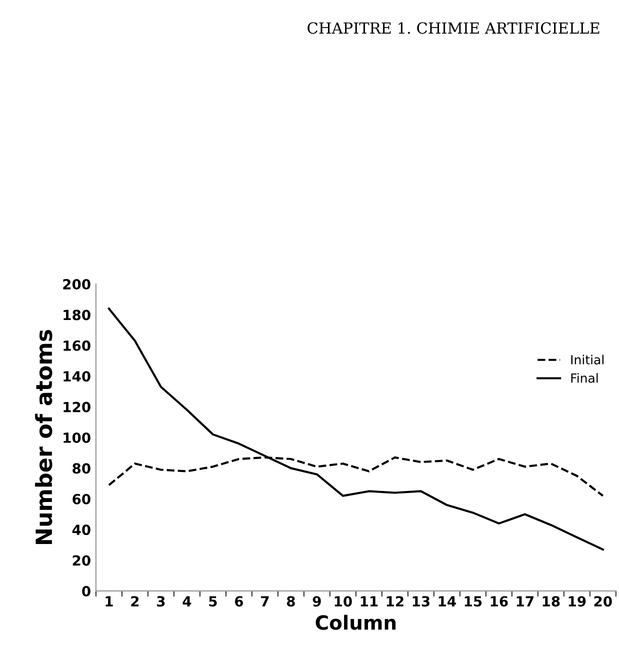 This screenshot has height=653, width=619. Describe the element at coordinates (316, 601) in the screenshot. I see `x-tick-label: 9` at that location.